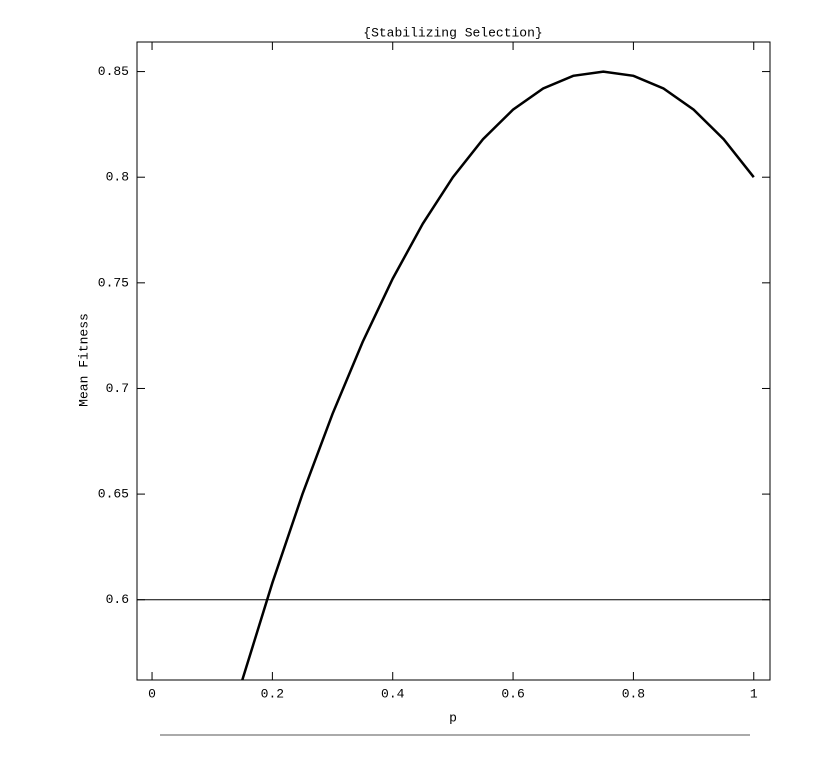  I want to click on y-tick-label: 0.6, so click(117, 599).